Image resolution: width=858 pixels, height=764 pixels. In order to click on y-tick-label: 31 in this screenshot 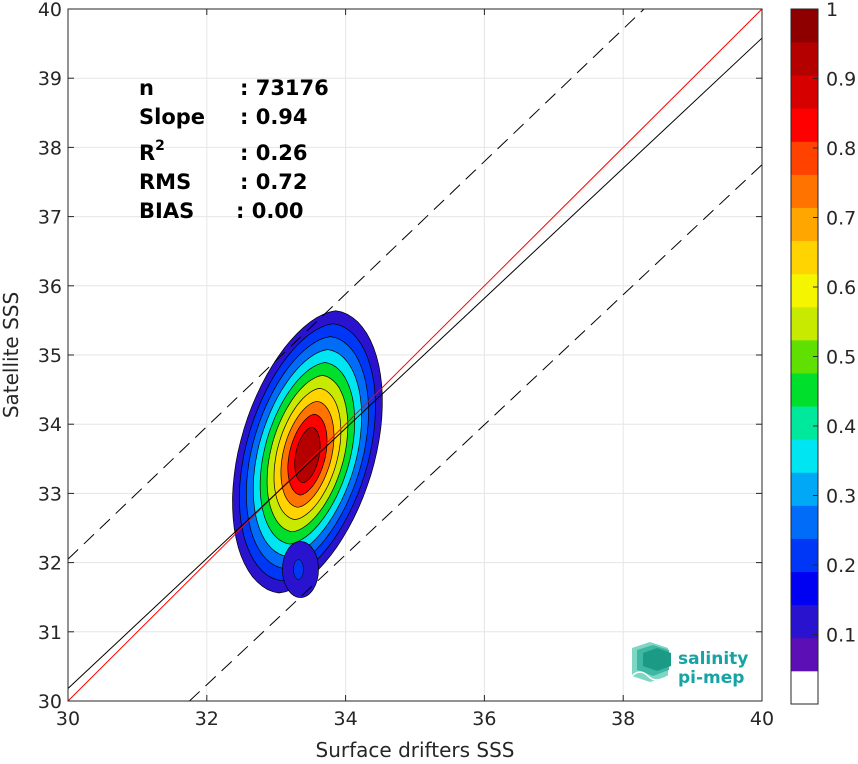, I will do `click(50, 633)`.